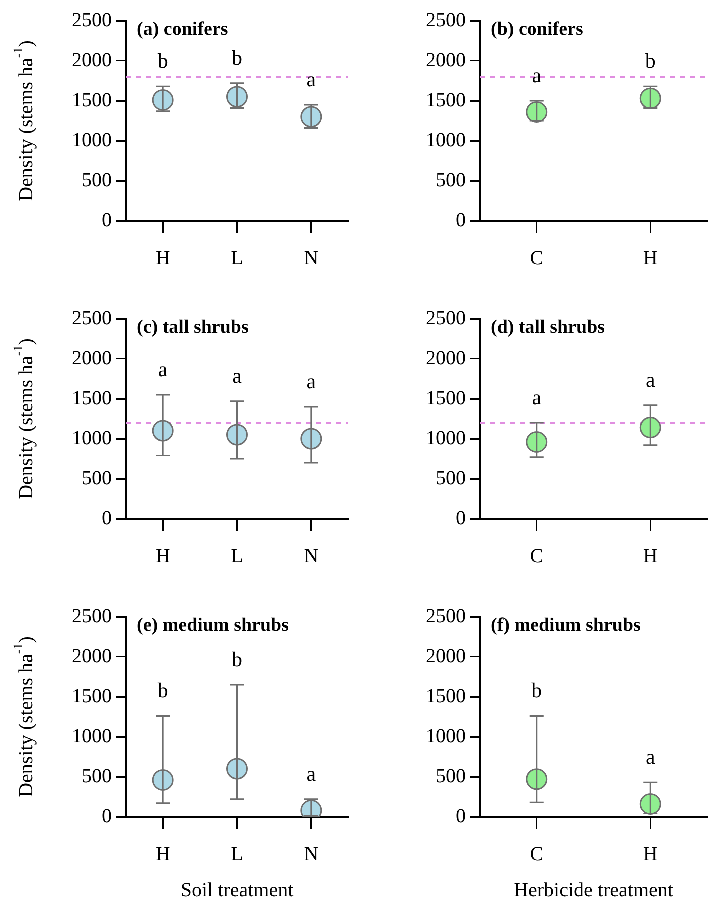 Image resolution: width=719 pixels, height=905 pixels. I want to click on chart-title: (b) conifers, so click(537, 29).